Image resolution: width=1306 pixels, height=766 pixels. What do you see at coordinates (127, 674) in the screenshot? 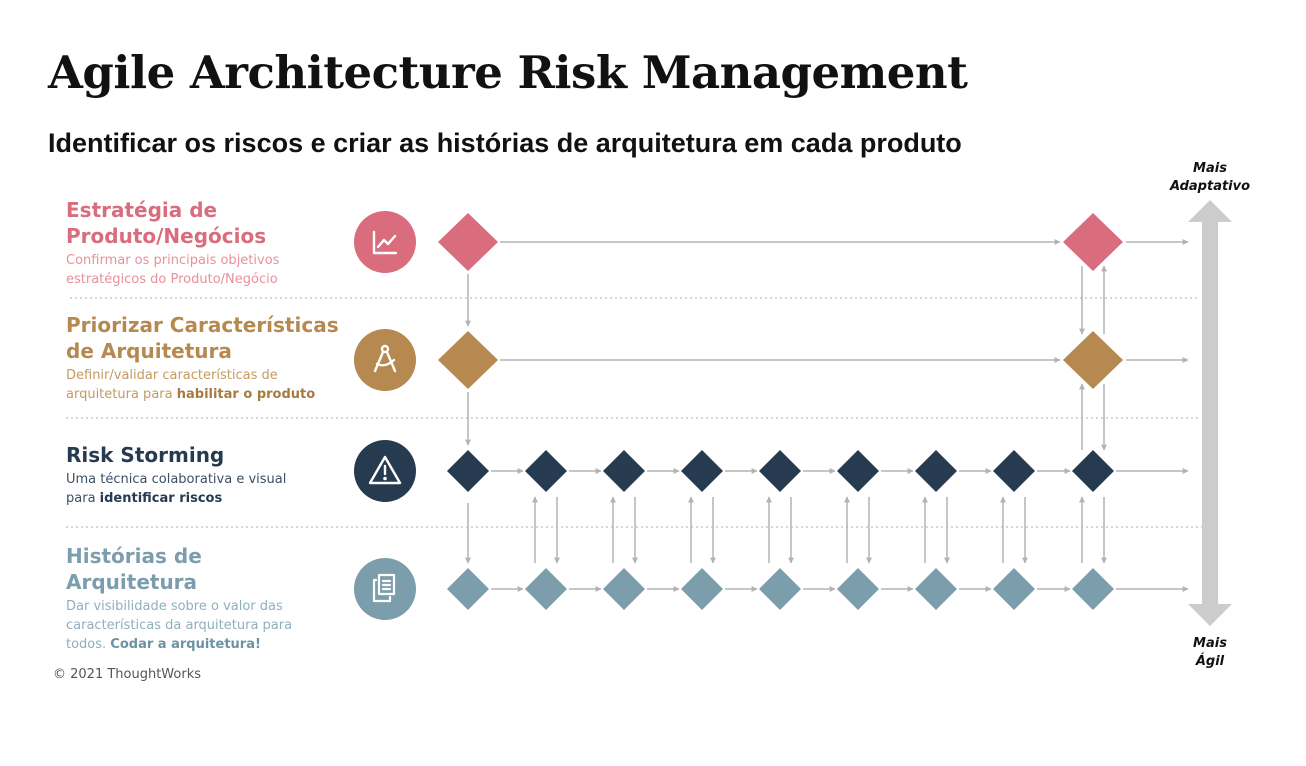
I see `copyright-footer: © 2021 ThoughtWorks` at bounding box center [127, 674].